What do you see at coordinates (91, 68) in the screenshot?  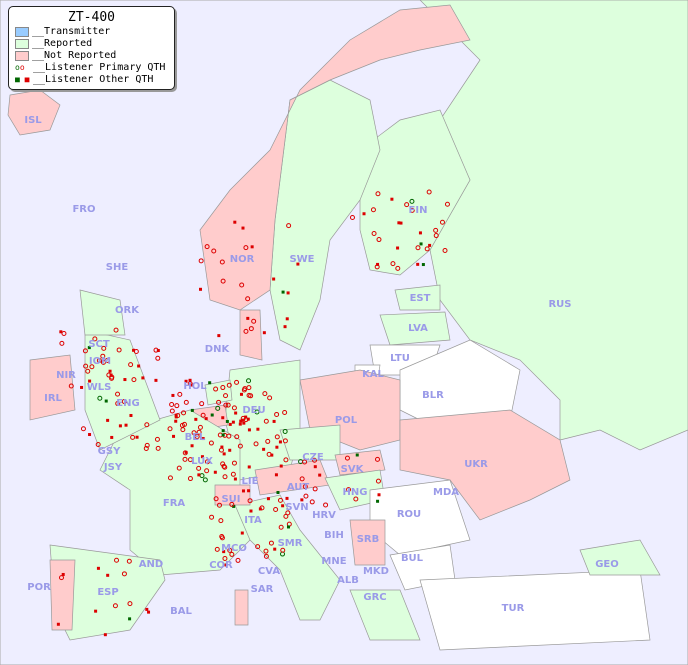 I see `legend-primary-qth: oo __Listener Primary QTH` at bounding box center [91, 68].